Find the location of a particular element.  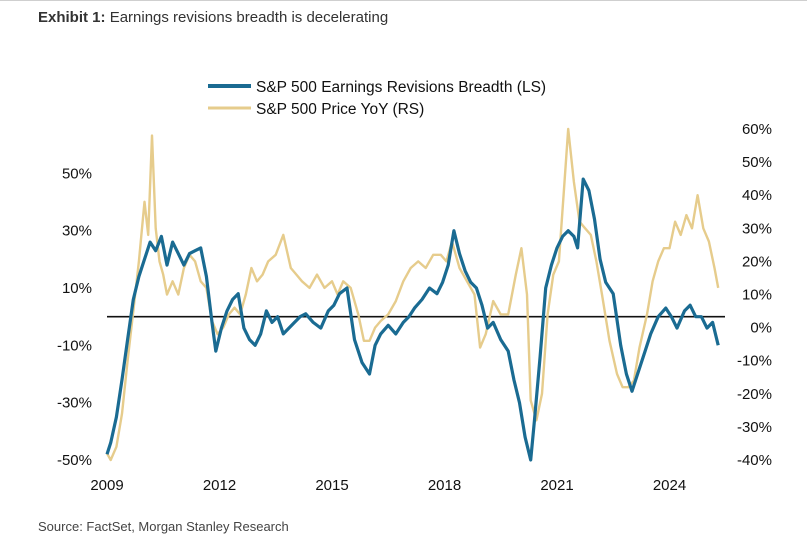

right-tick-label: 50% is located at coordinates (757, 162).